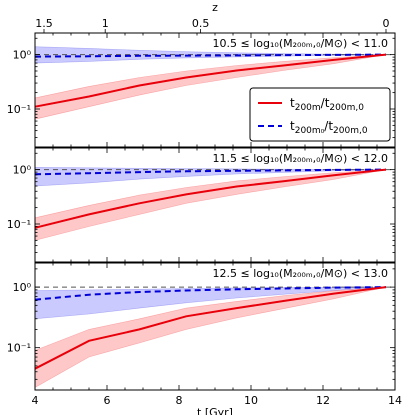  What do you see at coordinates (215, 410) in the screenshot?
I see `x-axis-label: t [Gyr]` at bounding box center [215, 410].